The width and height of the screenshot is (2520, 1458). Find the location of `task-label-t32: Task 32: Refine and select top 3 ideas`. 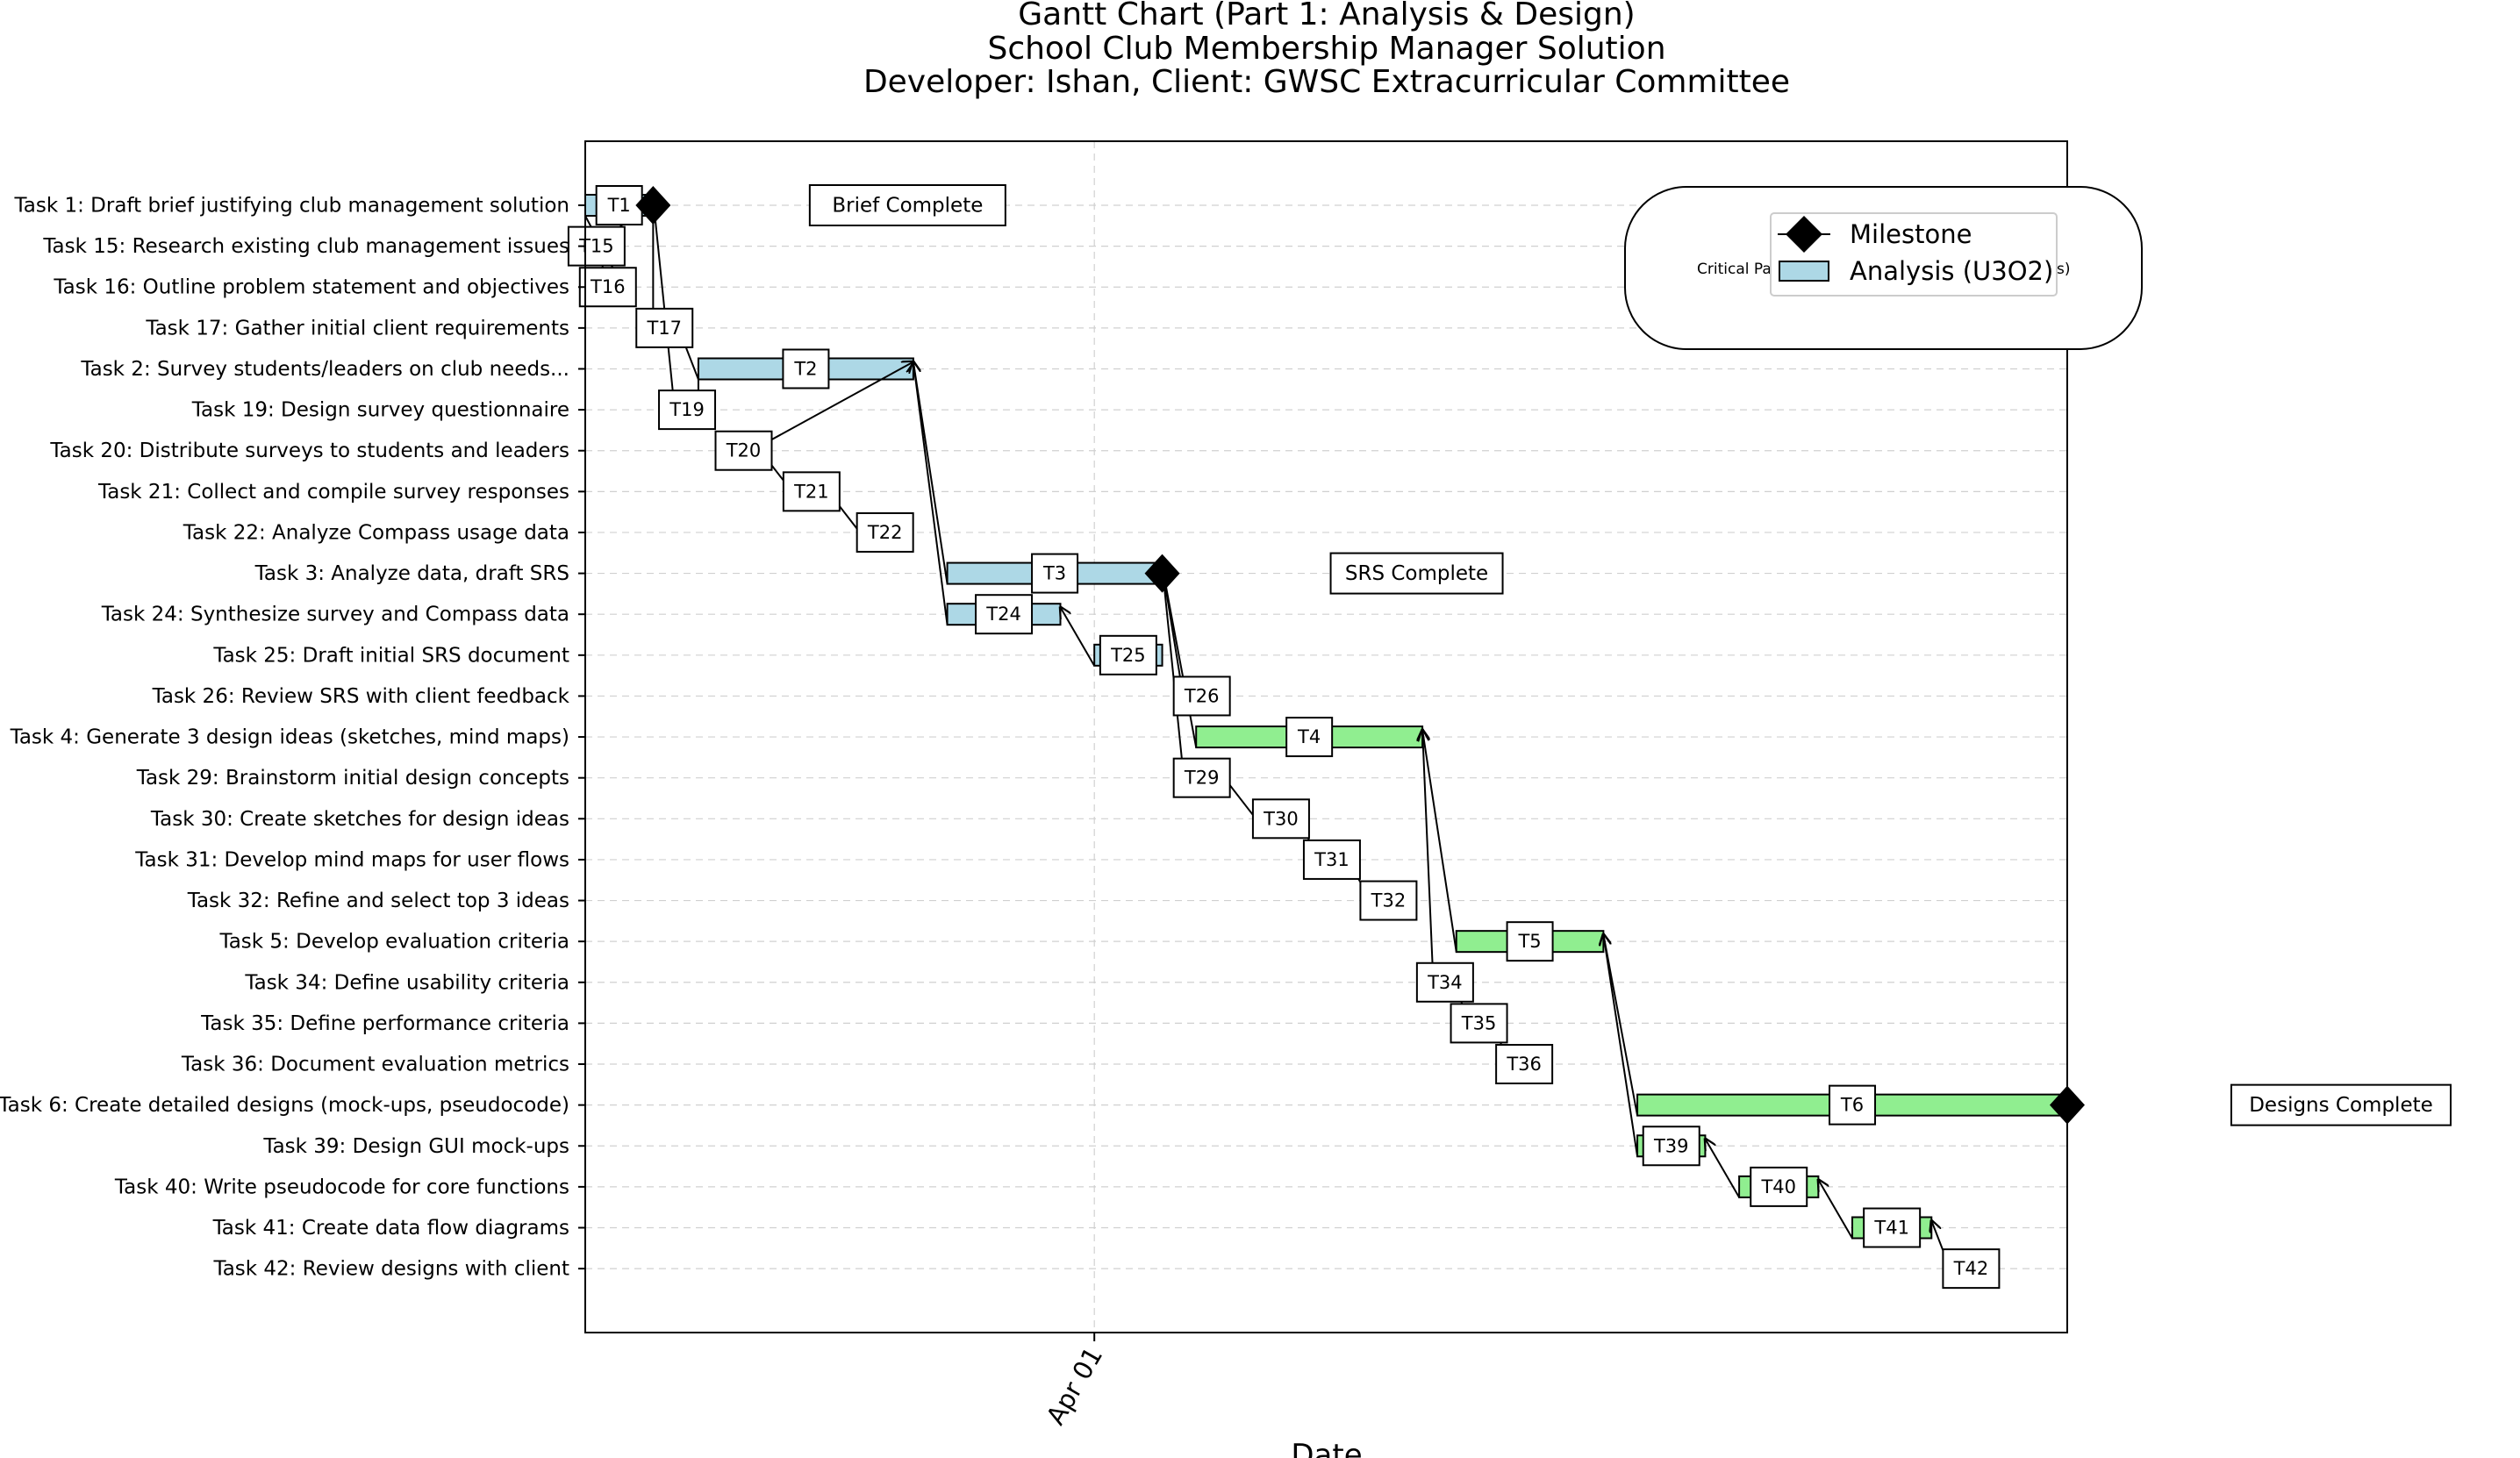

task-label-t32: Task 32: Refine and select top 3 ideas is located at coordinates (378, 901).